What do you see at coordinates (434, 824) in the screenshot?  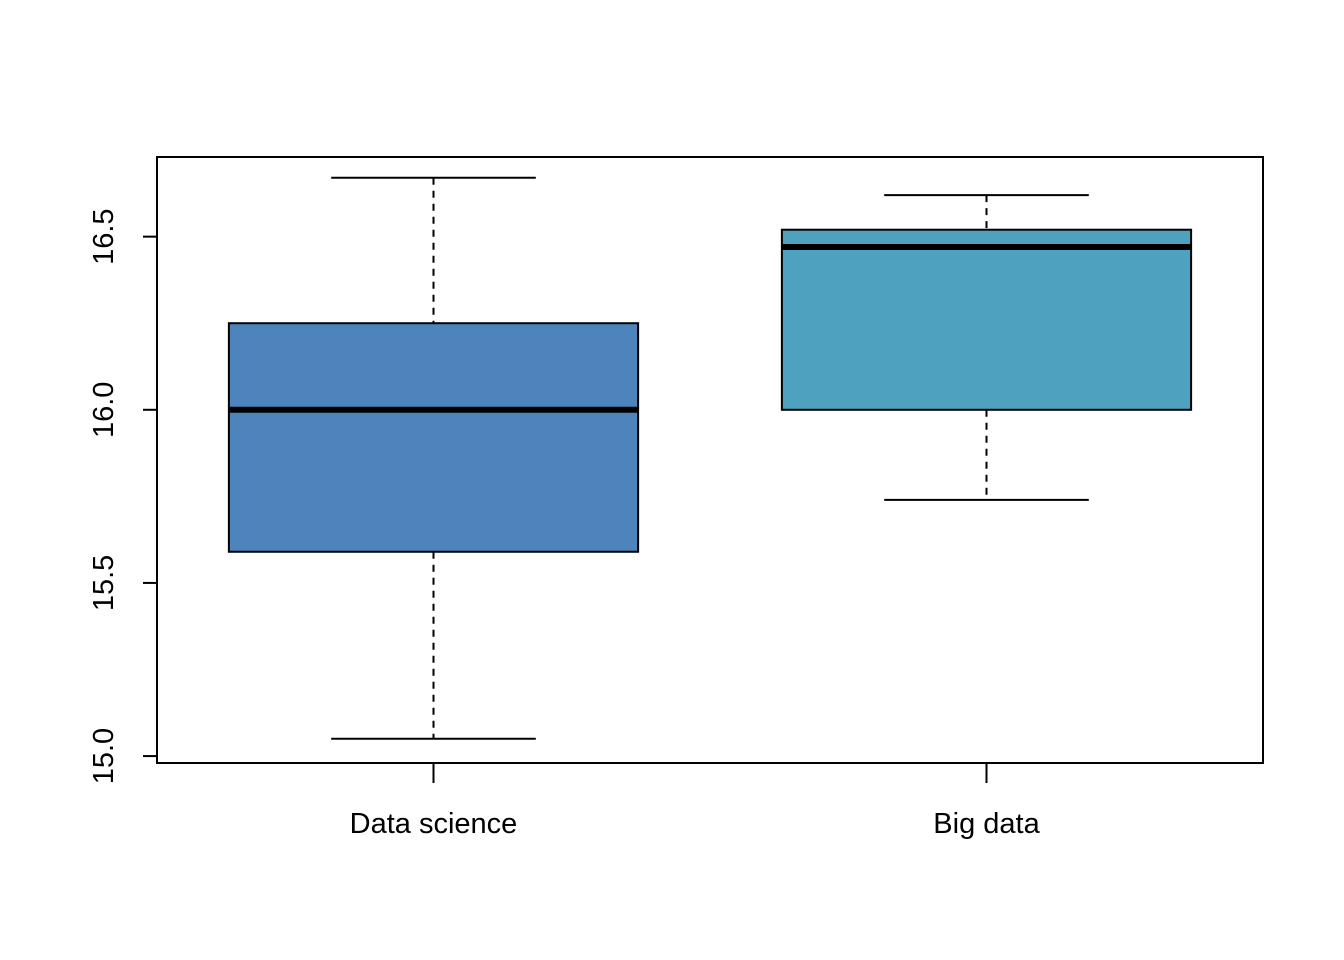 I see `x-category-label: Data science` at bounding box center [434, 824].